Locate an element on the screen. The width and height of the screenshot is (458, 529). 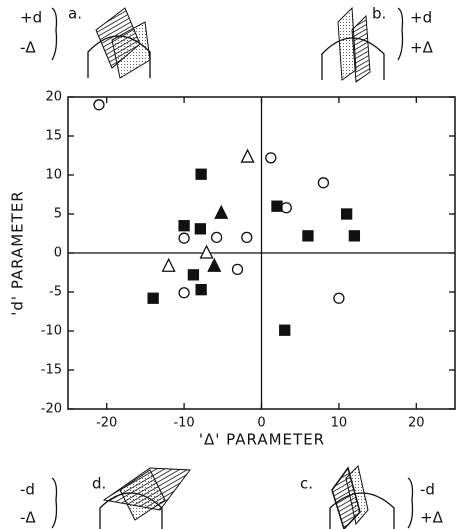
panel-a: +d -Δ a. is located at coordinates (85, 42).